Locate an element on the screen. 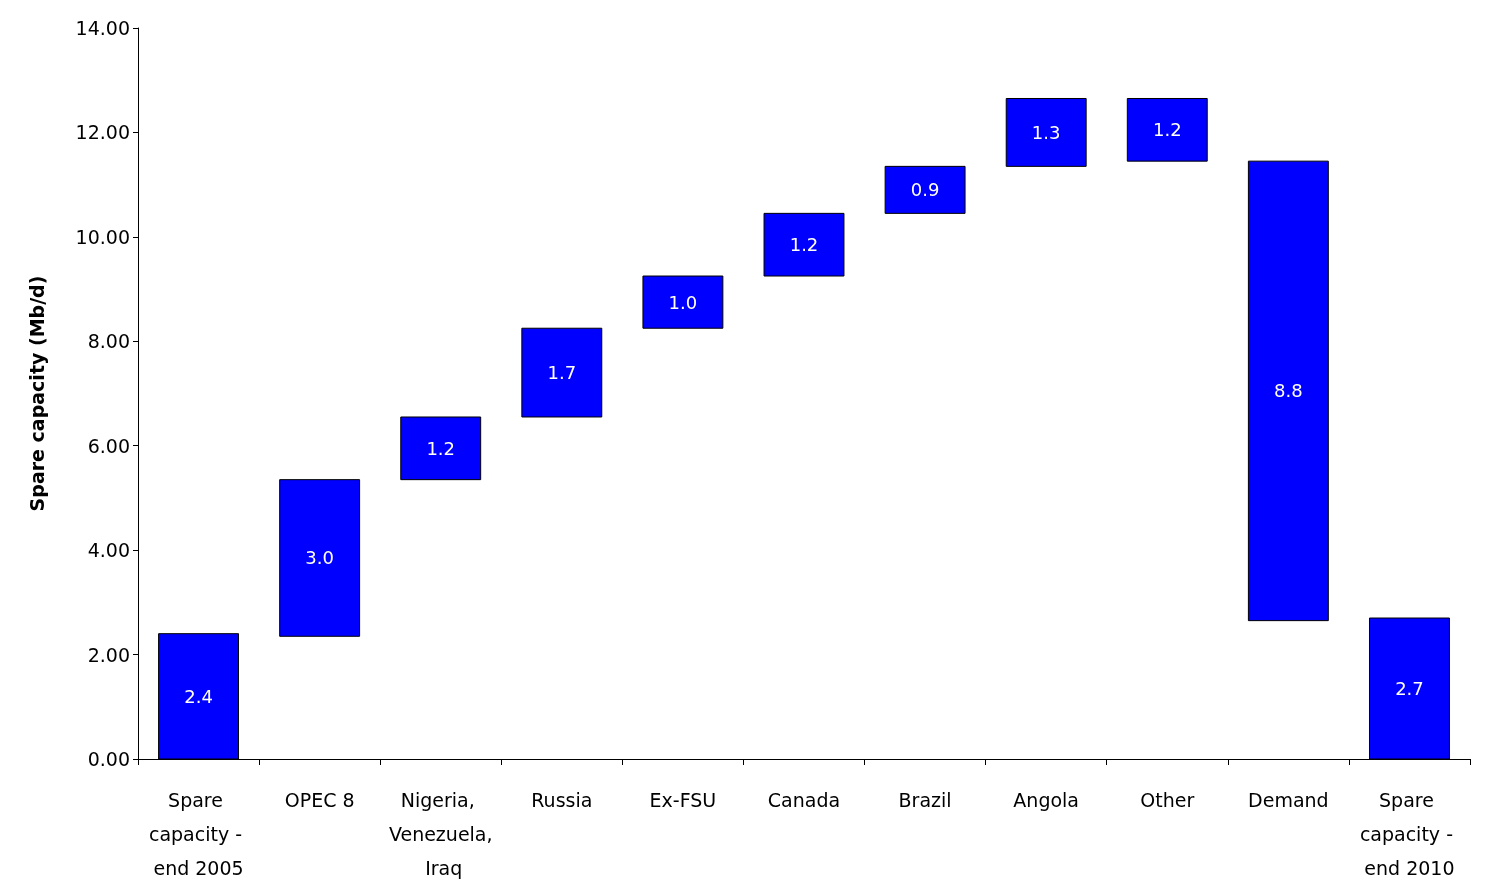 The image size is (1492, 893). x-tick-label: Ex-FSU is located at coordinates (683, 800).